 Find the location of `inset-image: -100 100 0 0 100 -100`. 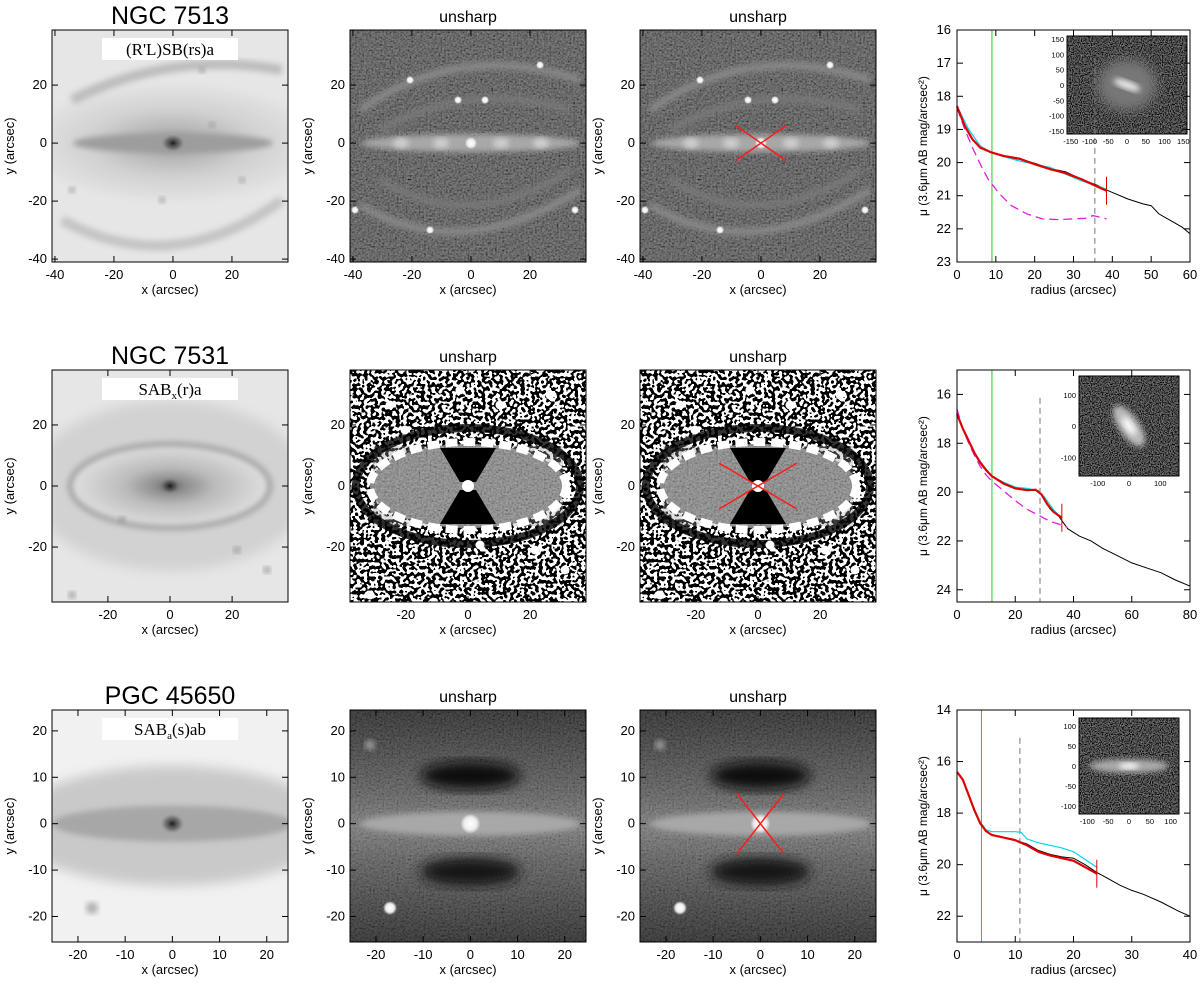

inset-image: -100 100 0 0 100 -100 is located at coordinates (1120, 431).